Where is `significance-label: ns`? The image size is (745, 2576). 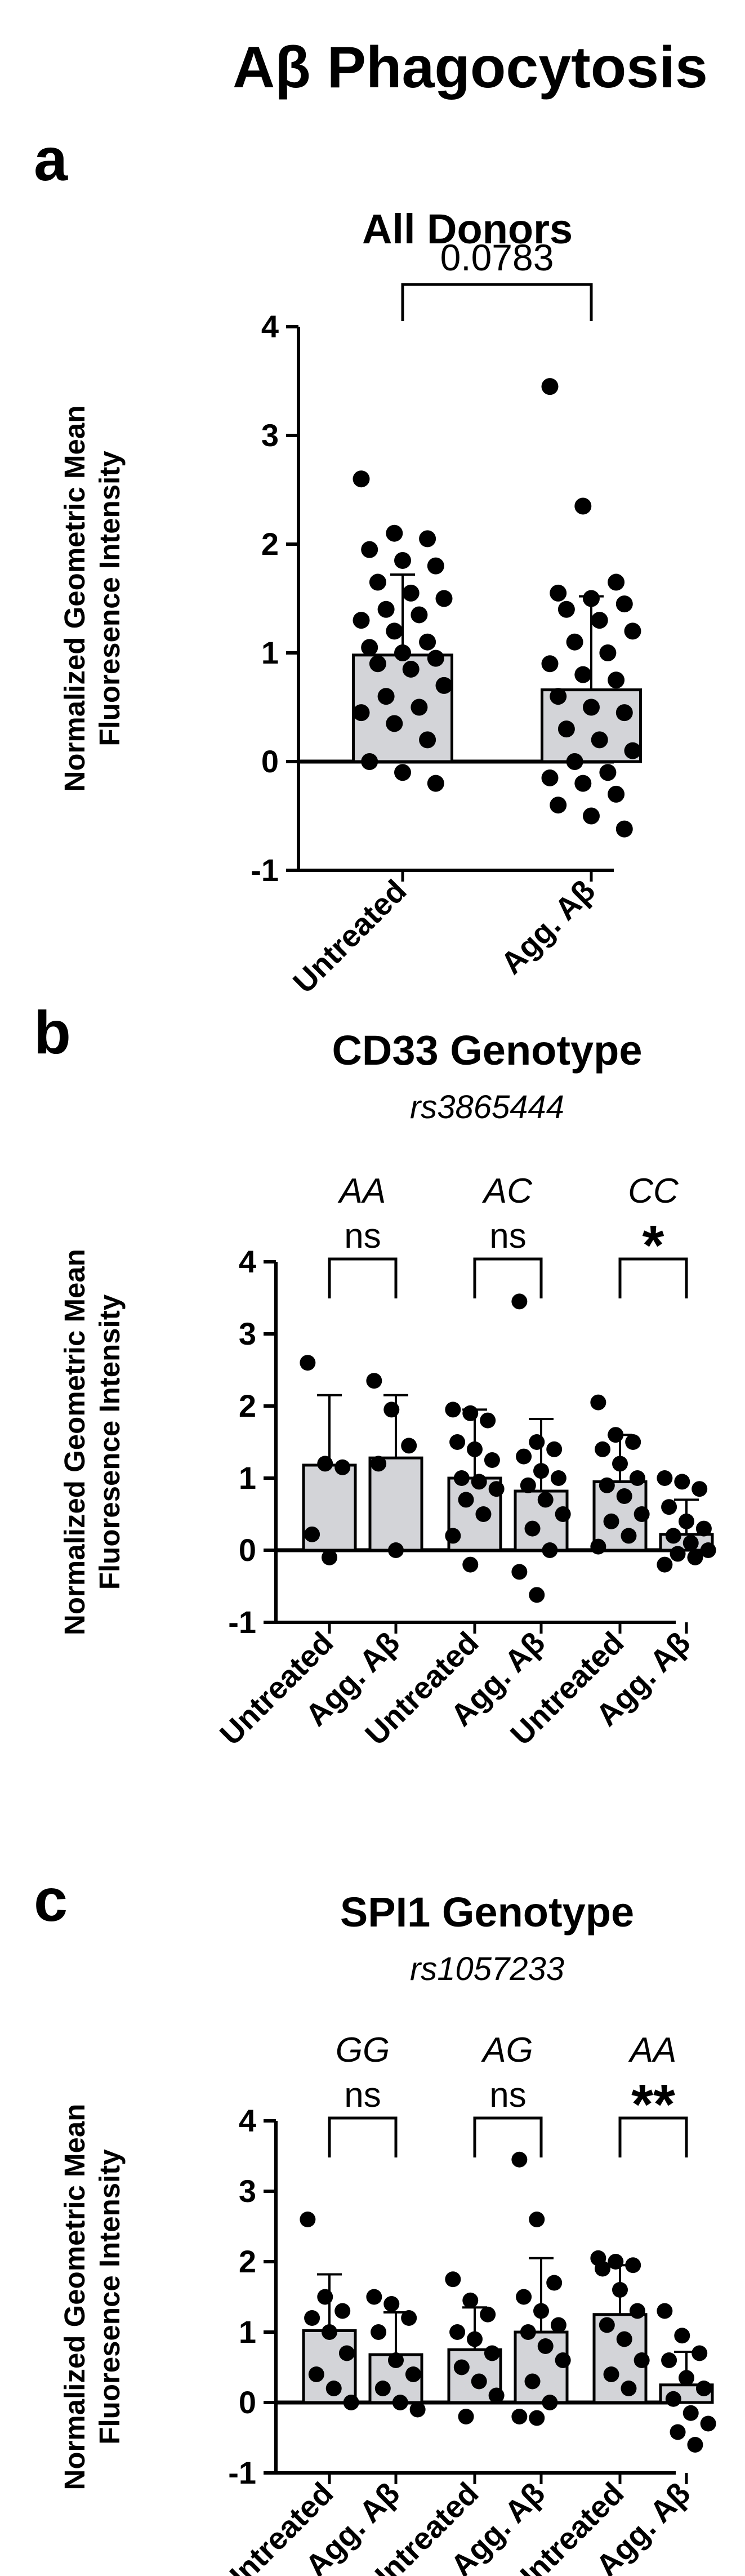 significance-label: ns is located at coordinates (363, 1236).